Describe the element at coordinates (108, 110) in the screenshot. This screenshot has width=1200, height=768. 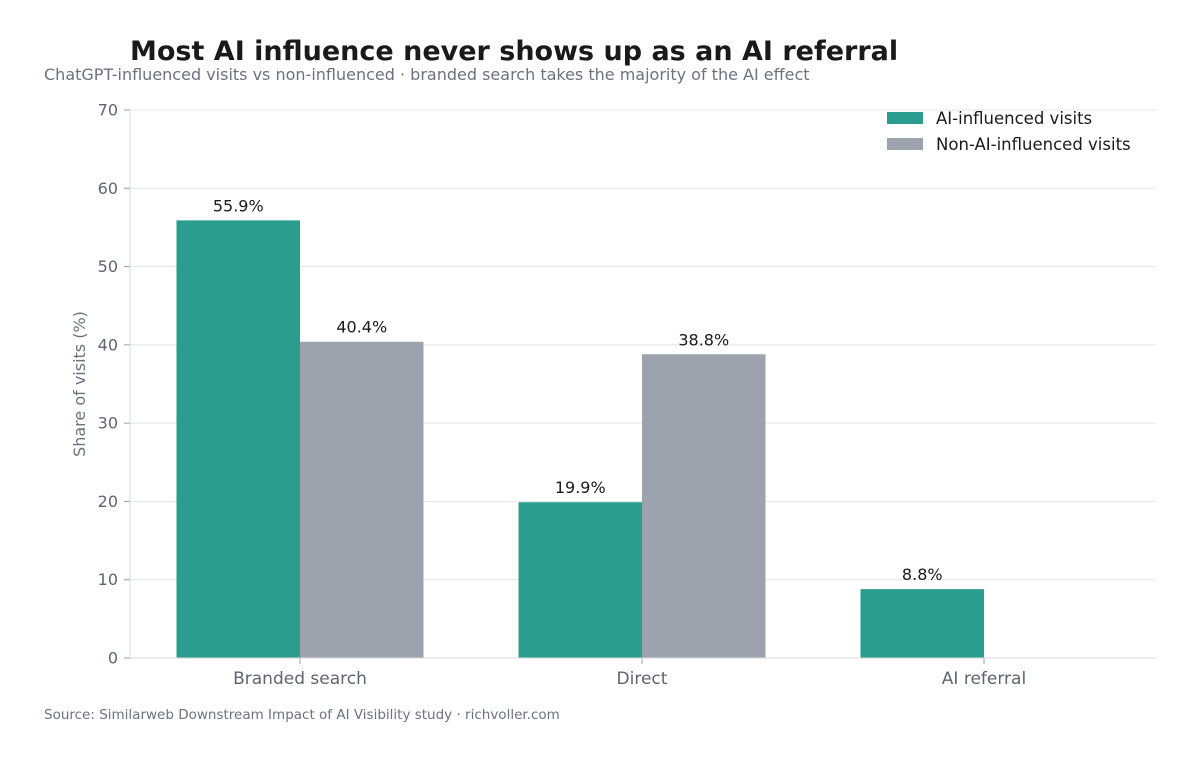
I see `y-tick-label: 70` at that location.